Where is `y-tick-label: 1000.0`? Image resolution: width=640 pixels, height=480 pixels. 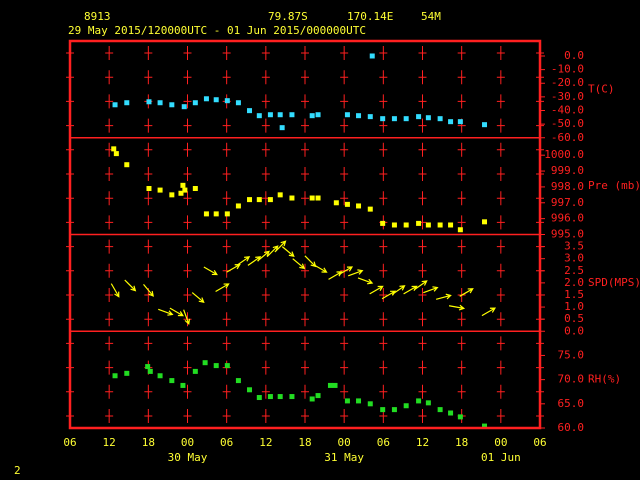
y-tick-label: 1000.0 is located at coordinates (564, 154).